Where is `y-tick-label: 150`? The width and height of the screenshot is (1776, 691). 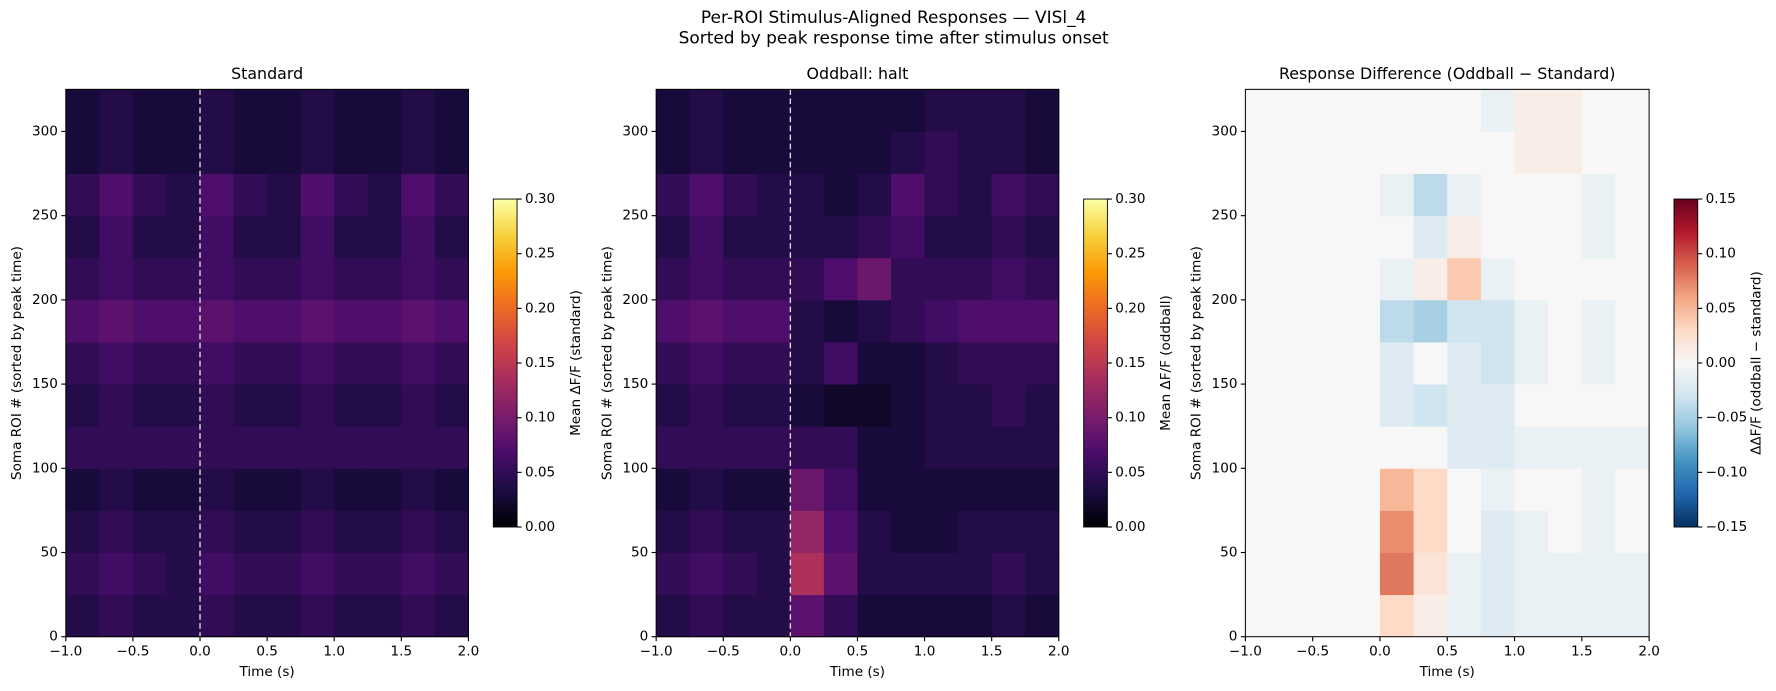
y-tick-label: 150 is located at coordinates (45, 384).